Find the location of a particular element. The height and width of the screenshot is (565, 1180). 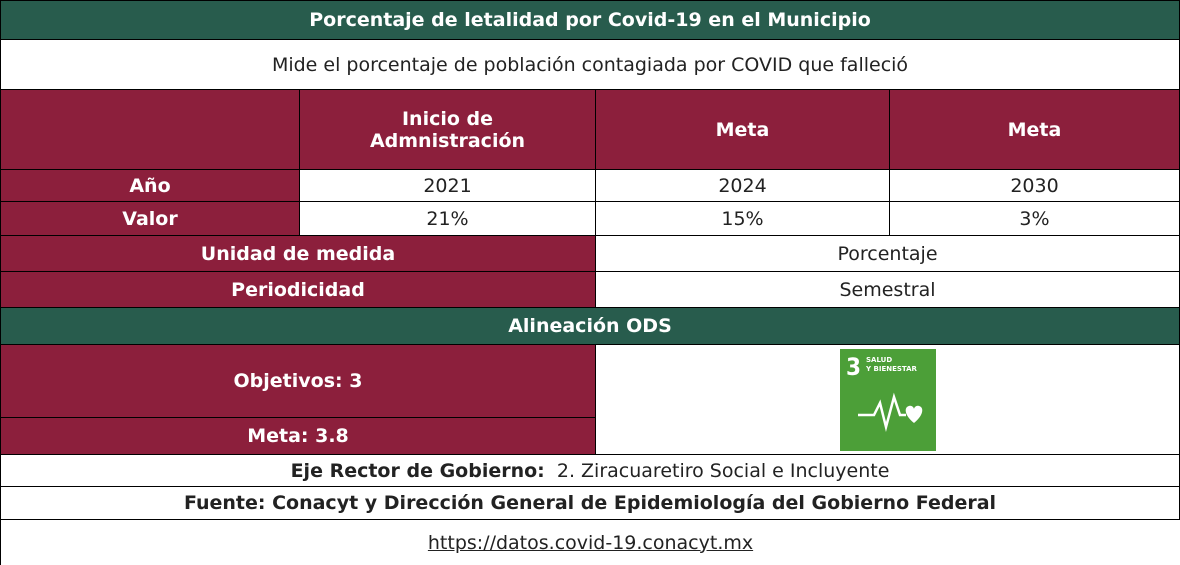

ods-icon-cell: 3 SALUD Y BIENESTAR is located at coordinates (888, 400).